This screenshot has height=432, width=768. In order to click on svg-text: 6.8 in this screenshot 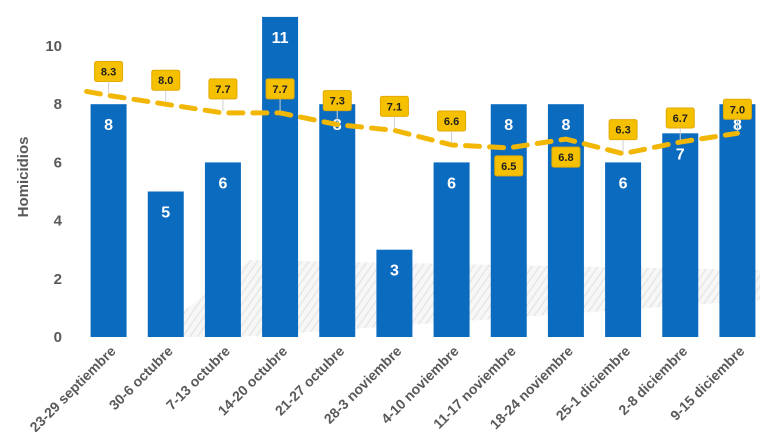, I will do `click(565, 158)`.